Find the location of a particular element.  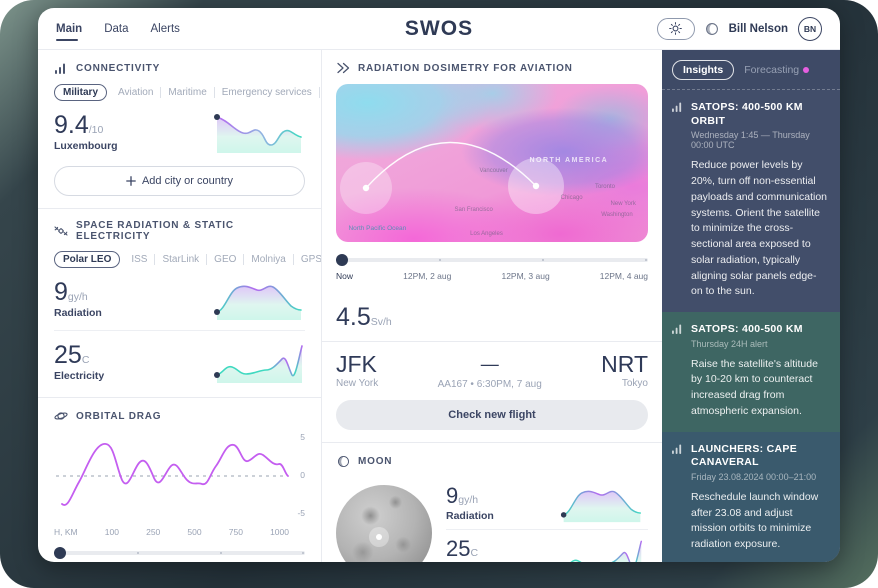

chip-aviation: Aviation is located at coordinates (136, 92).